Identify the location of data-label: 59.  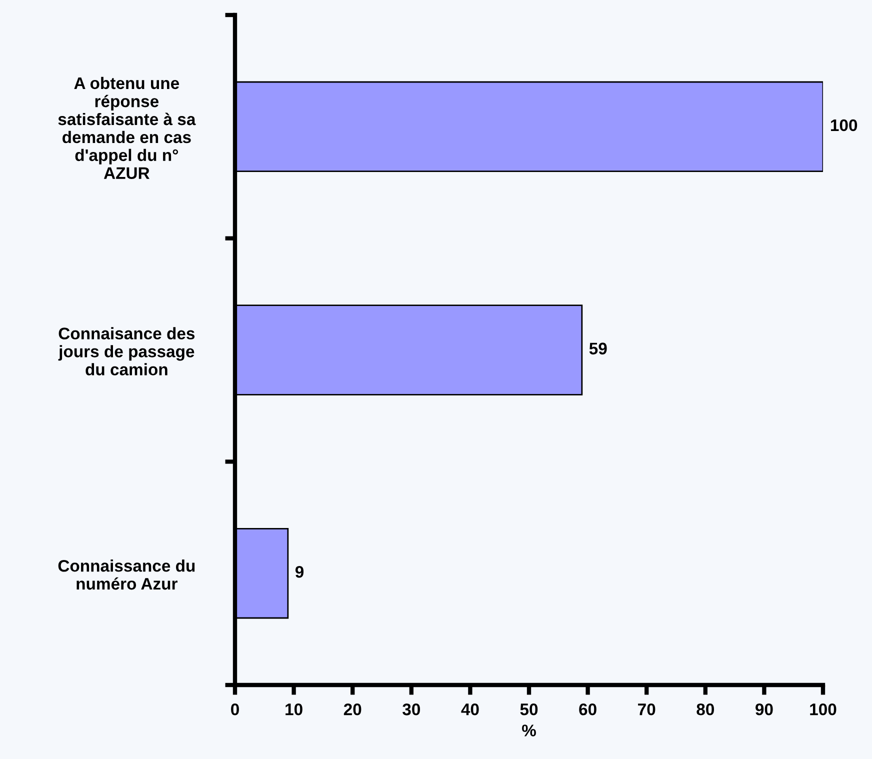
(598, 348).